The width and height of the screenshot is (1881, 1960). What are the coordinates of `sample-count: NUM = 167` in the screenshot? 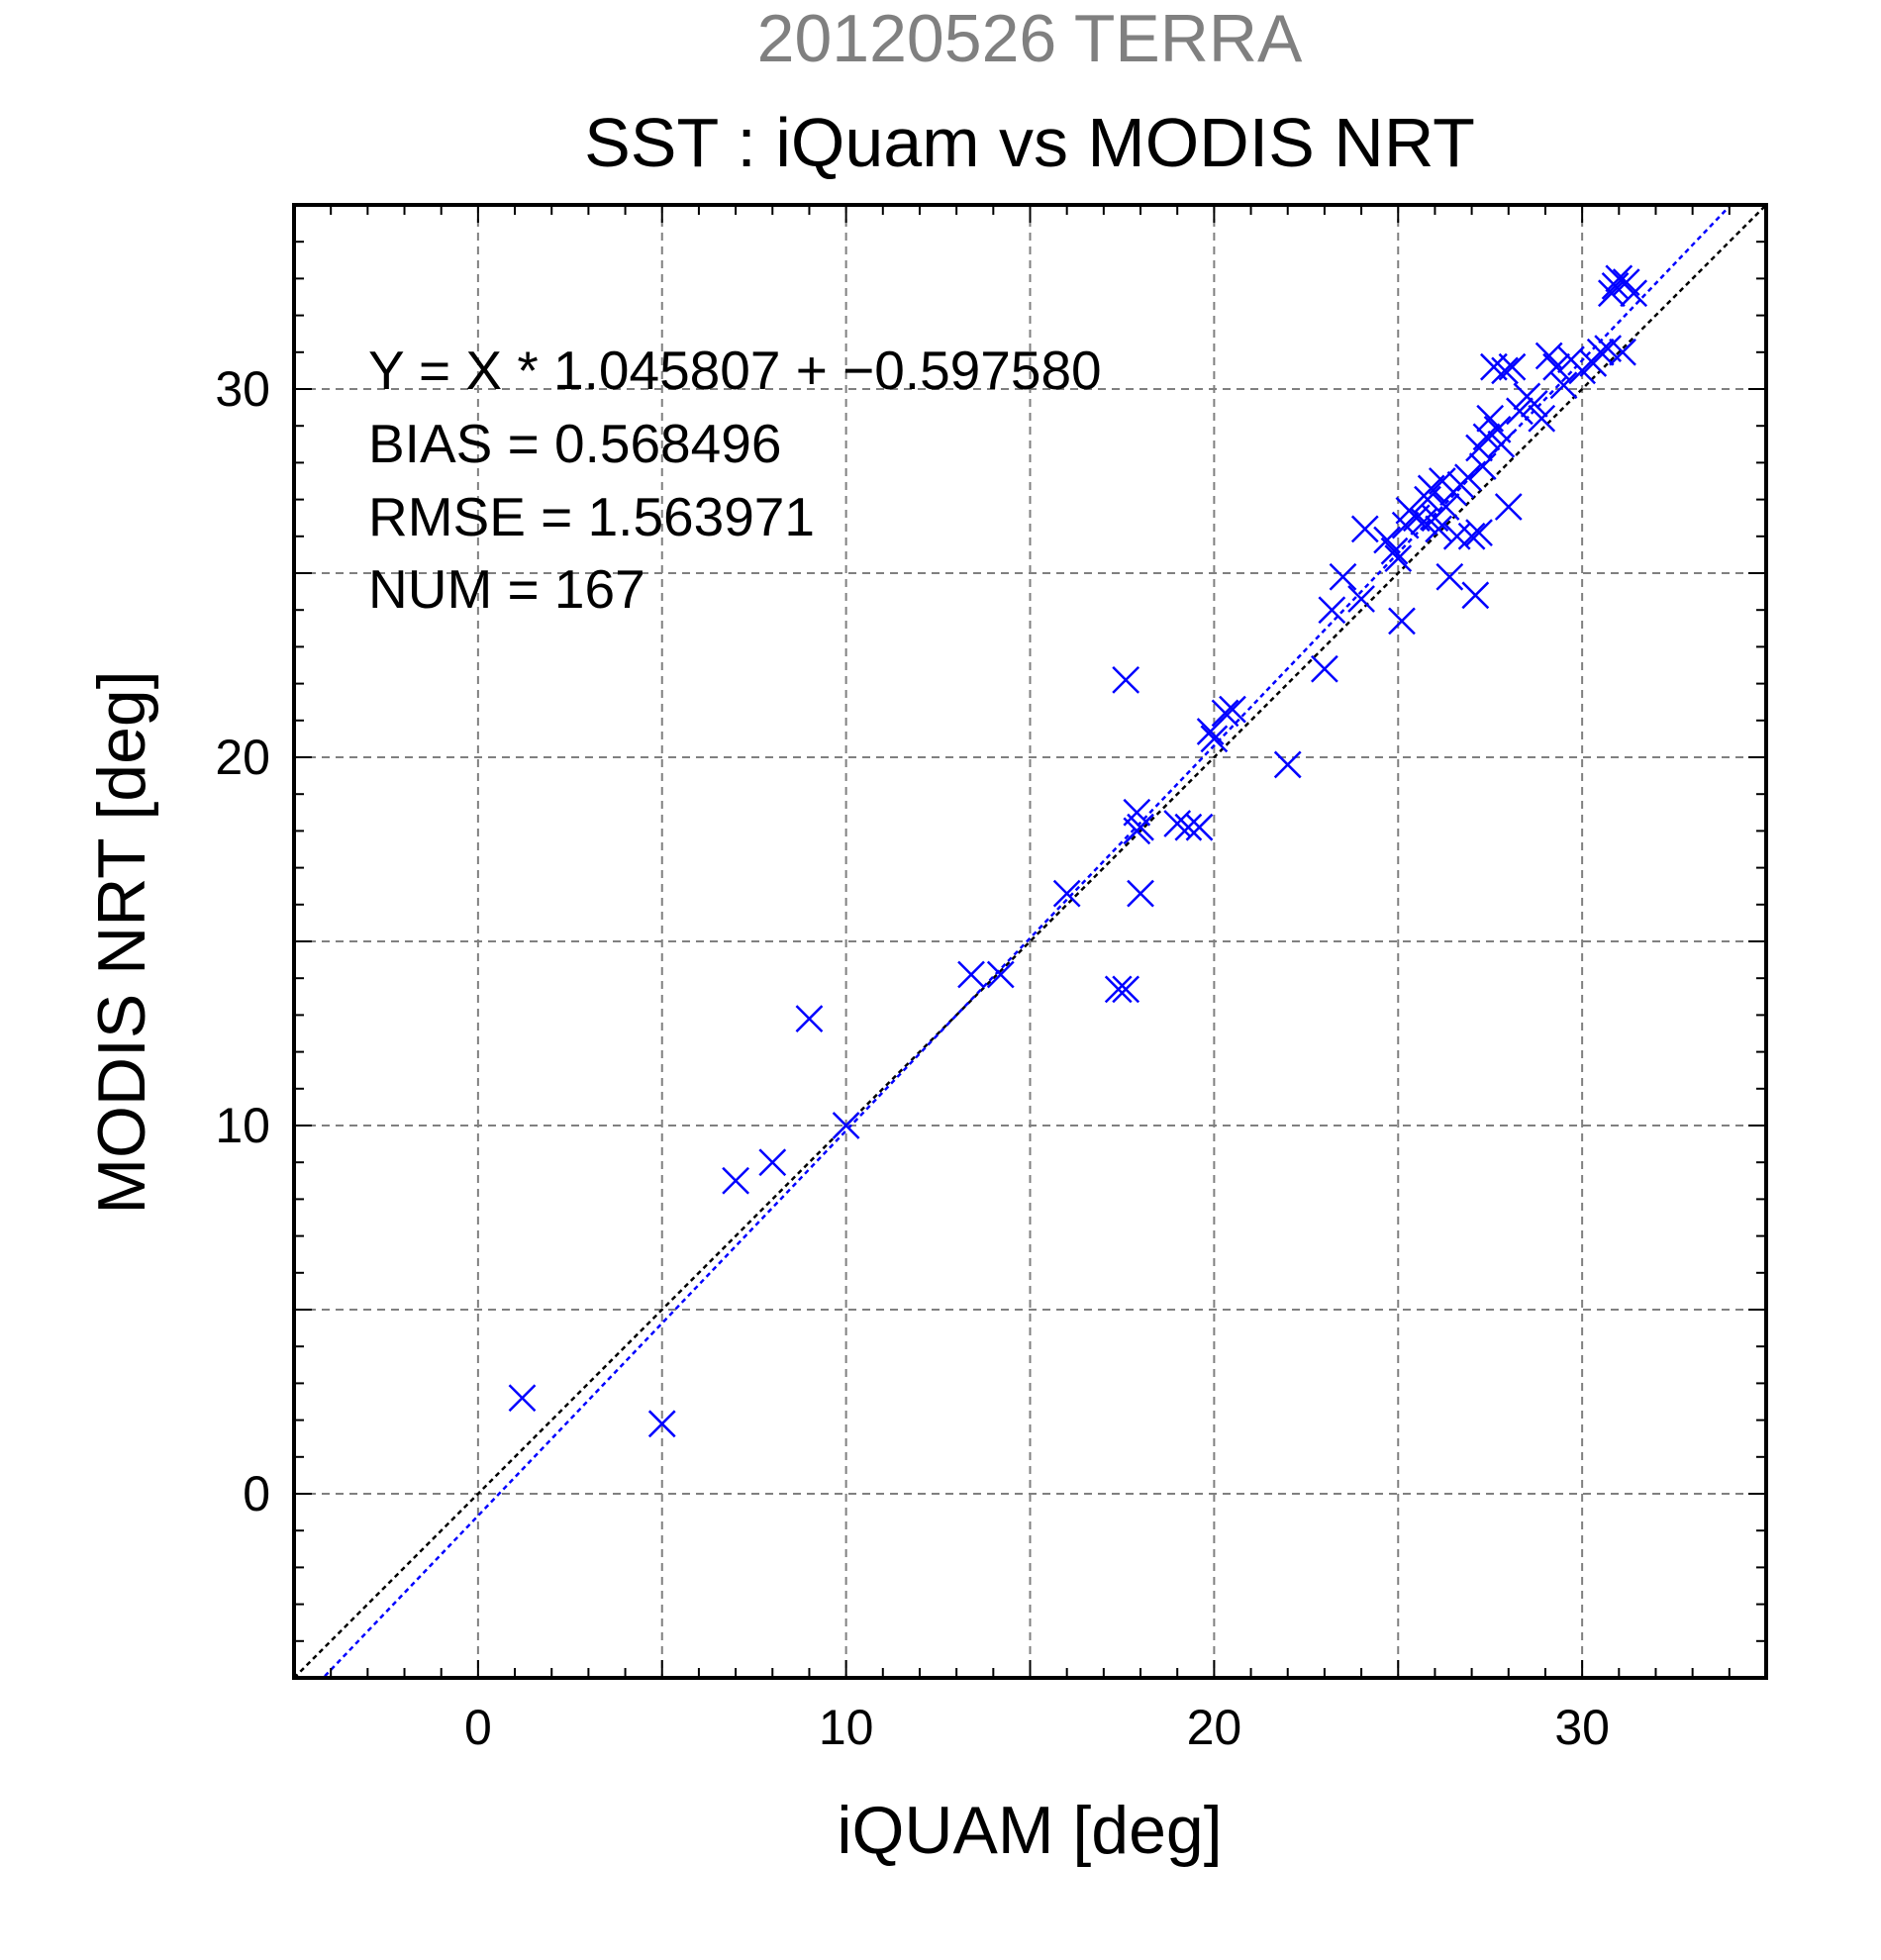 It's located at (507, 589).